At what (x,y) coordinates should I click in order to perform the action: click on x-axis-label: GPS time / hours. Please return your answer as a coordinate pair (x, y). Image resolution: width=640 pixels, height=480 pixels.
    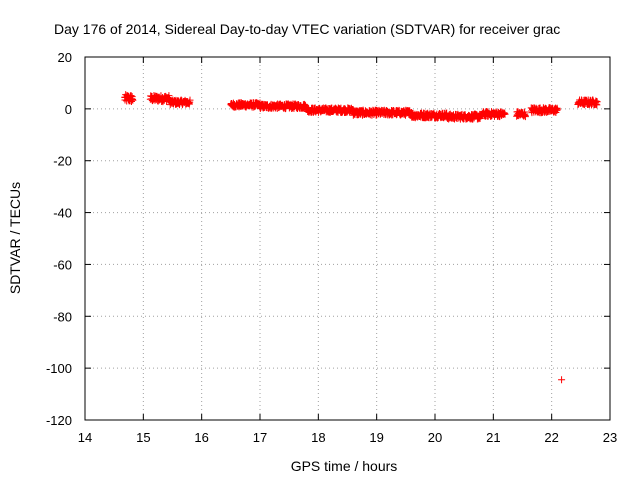
    Looking at the image, I should click on (344, 466).